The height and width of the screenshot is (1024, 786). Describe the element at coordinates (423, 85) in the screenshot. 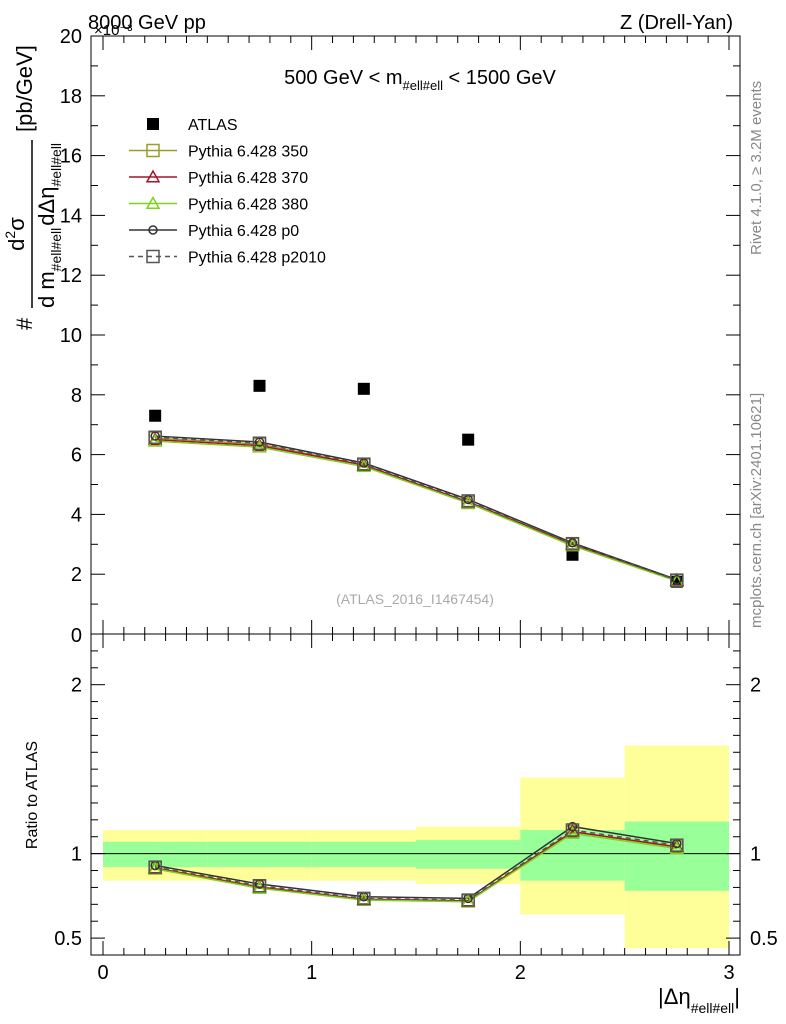

I see `title-sub: #ell#ell` at that location.